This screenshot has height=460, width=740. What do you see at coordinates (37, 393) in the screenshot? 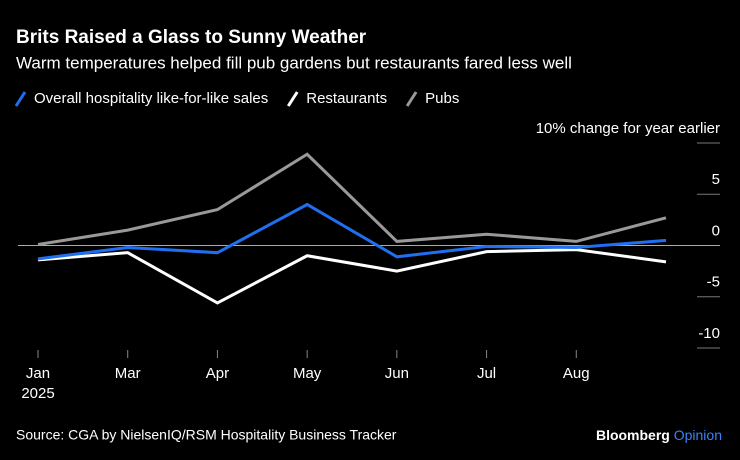
I see `x-tick-label-line: 2025` at bounding box center [37, 393].